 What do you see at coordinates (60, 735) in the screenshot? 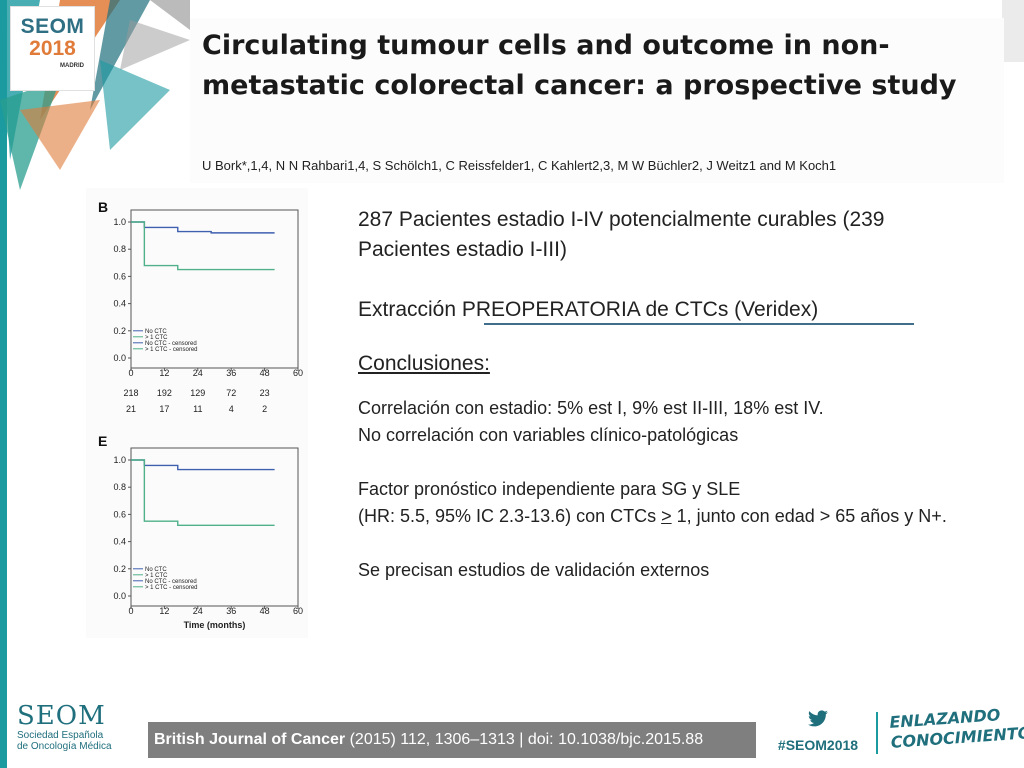
I see `footer-seom-sub1: Sociedad Española` at bounding box center [60, 735].